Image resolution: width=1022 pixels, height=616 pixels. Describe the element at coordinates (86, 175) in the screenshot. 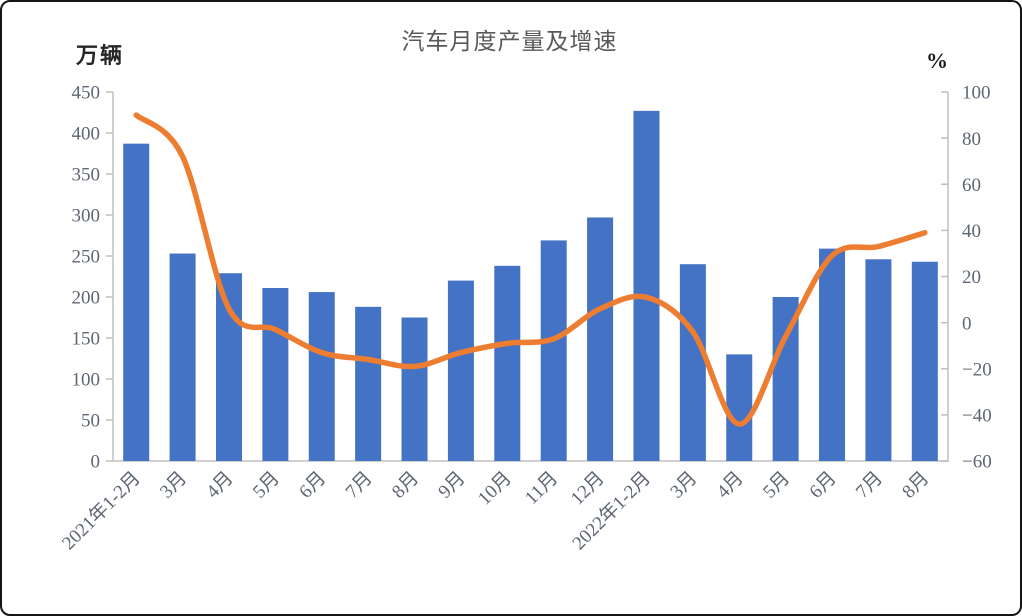

I see `left-axis-tick-label: 350` at that location.